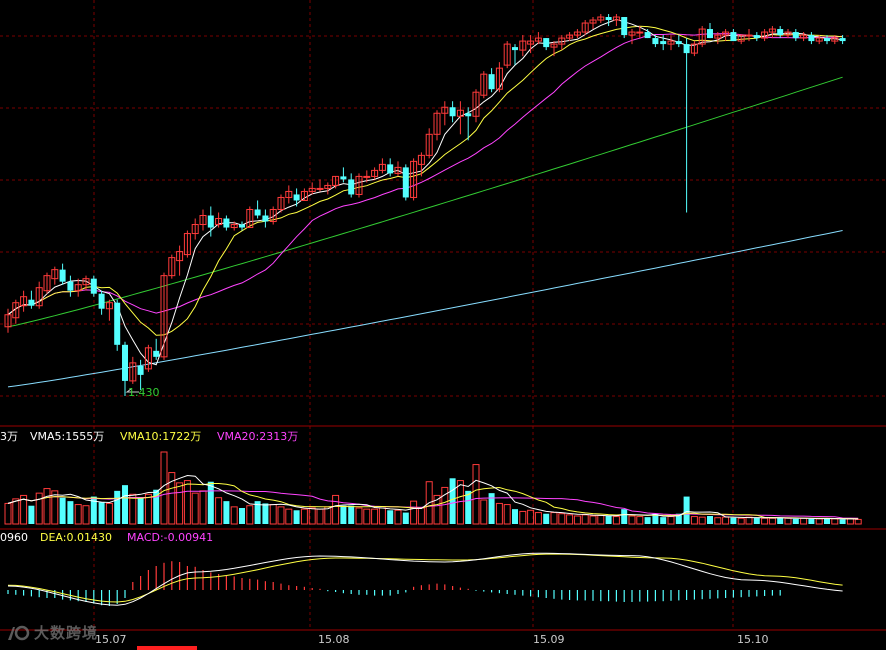  What do you see at coordinates (9, 436) in the screenshot?
I see `vol-label: 3万` at bounding box center [9, 436].